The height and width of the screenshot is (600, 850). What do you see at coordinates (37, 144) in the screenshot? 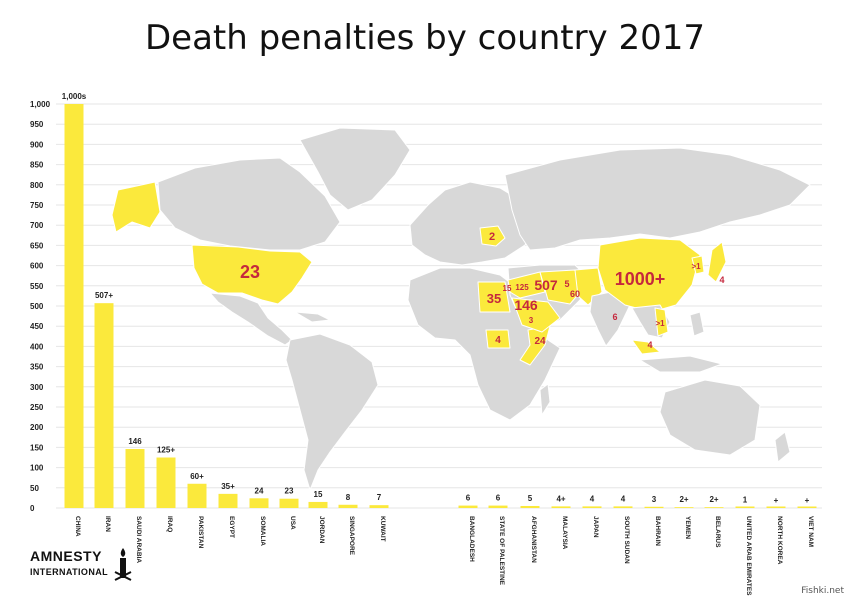
I see `y-tick-label: 900` at bounding box center [37, 144].